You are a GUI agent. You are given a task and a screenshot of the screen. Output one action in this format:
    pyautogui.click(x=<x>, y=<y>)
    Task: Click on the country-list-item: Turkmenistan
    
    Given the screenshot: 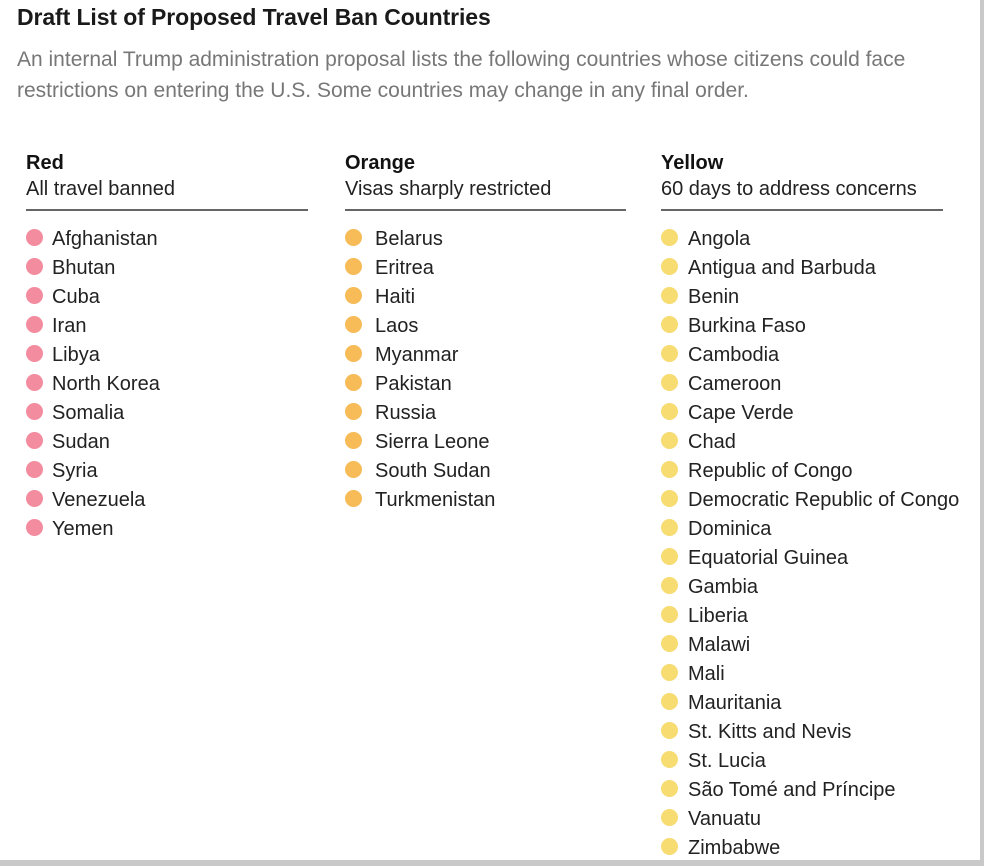 What is the action you would take?
    pyautogui.click(x=485, y=500)
    